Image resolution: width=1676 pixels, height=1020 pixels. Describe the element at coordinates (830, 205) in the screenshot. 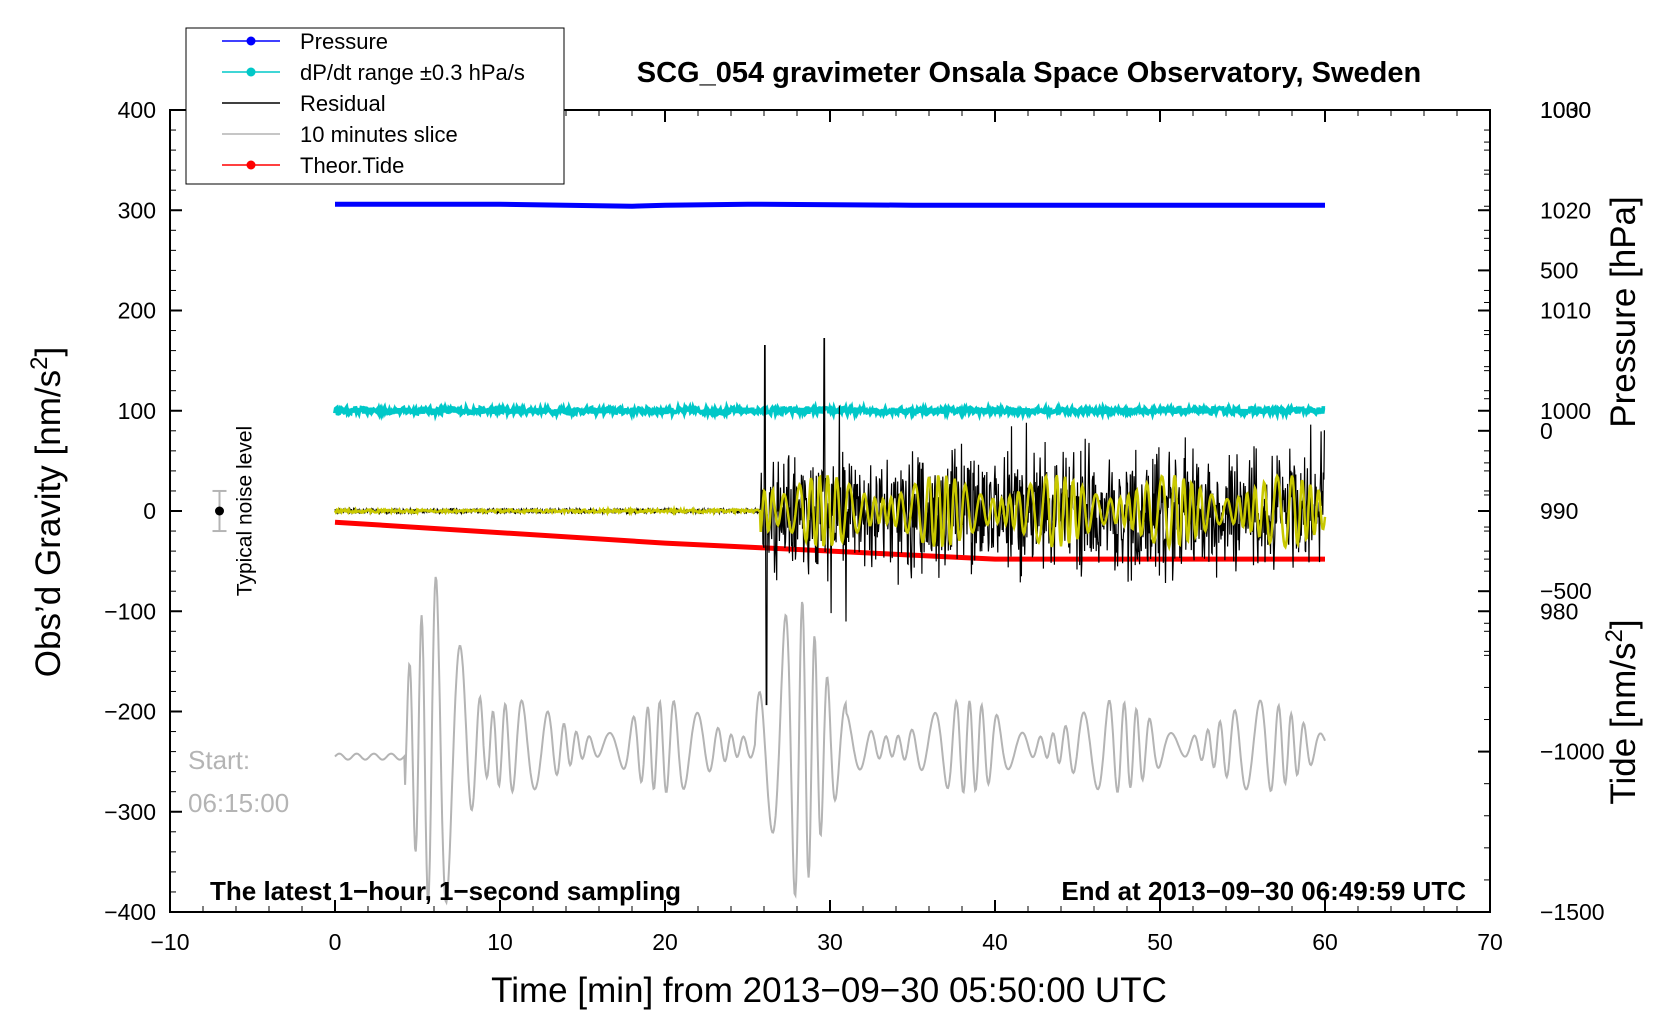

I see `series-pressure` at that location.